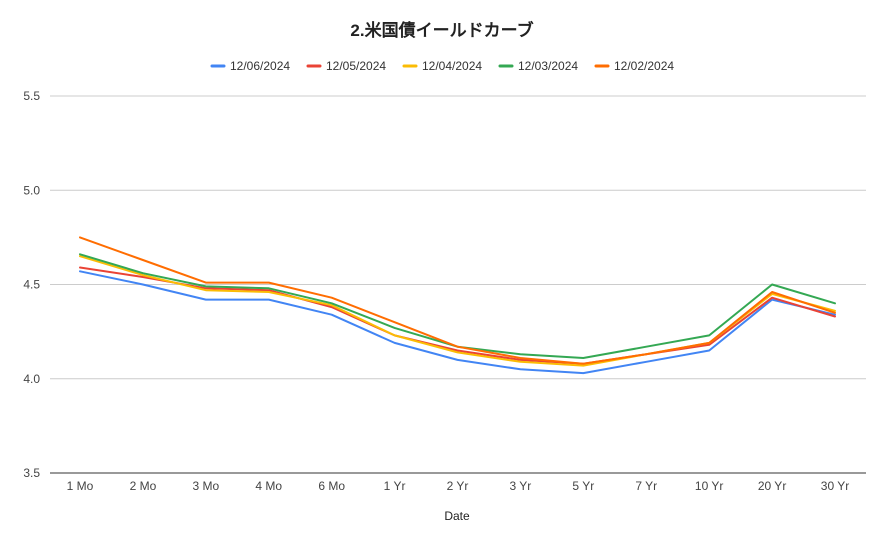 This screenshot has height=551, width=885. What do you see at coordinates (31, 190) in the screenshot?
I see `y-tick-label: 5.0` at bounding box center [31, 190].